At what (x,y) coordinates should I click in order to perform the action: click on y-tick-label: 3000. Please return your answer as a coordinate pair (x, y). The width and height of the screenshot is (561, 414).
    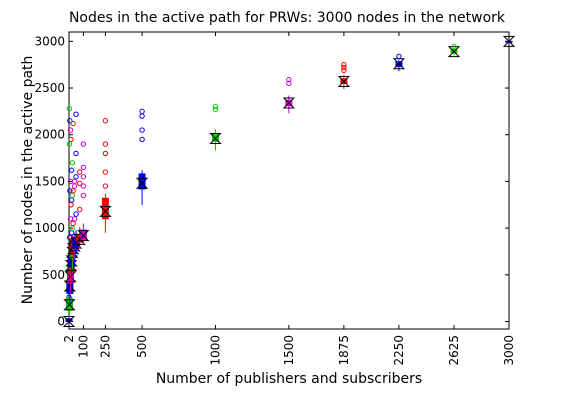
    Looking at the image, I should click on (49, 41).